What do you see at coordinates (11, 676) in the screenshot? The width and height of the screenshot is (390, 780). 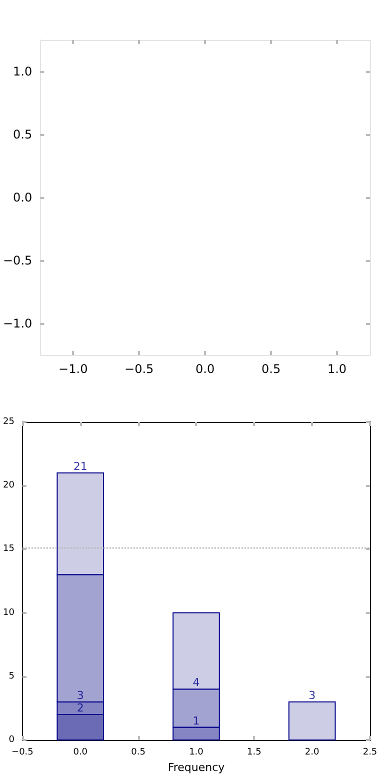 I see `y-tick-label: 5` at bounding box center [11, 676].